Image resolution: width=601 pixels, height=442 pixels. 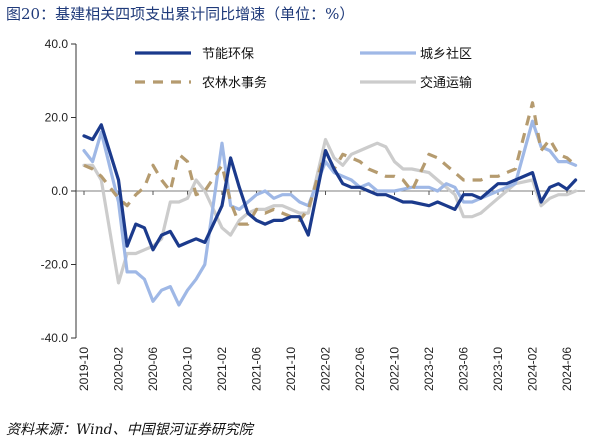 I want to click on x-tick-label: 2022-06, so click(x=360, y=369).